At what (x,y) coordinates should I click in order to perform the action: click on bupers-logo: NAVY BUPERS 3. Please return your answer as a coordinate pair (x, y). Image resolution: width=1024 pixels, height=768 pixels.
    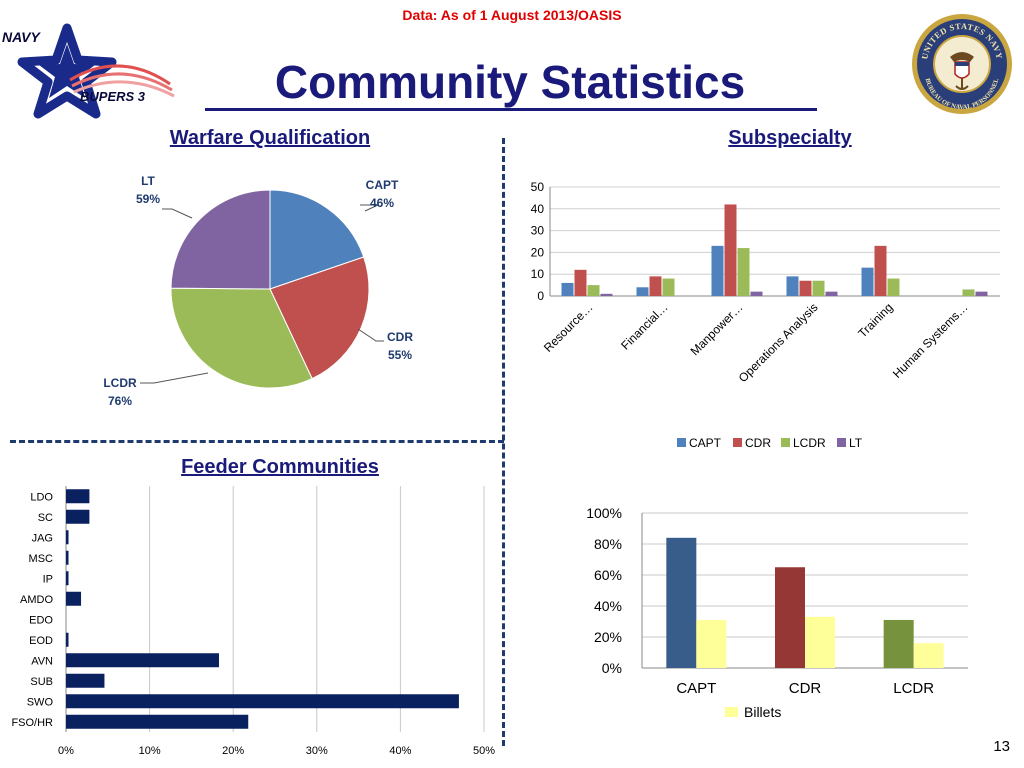
    Looking at the image, I should click on (88, 71).